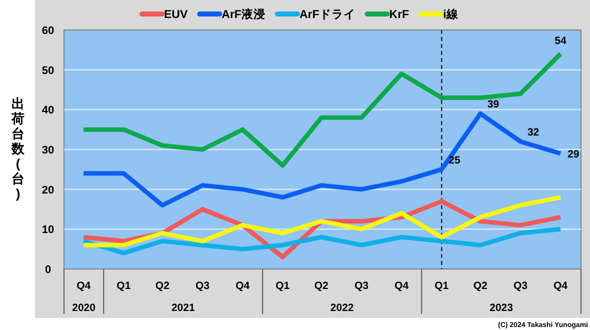  I want to click on y-tick-label: 40, so click(48, 110).